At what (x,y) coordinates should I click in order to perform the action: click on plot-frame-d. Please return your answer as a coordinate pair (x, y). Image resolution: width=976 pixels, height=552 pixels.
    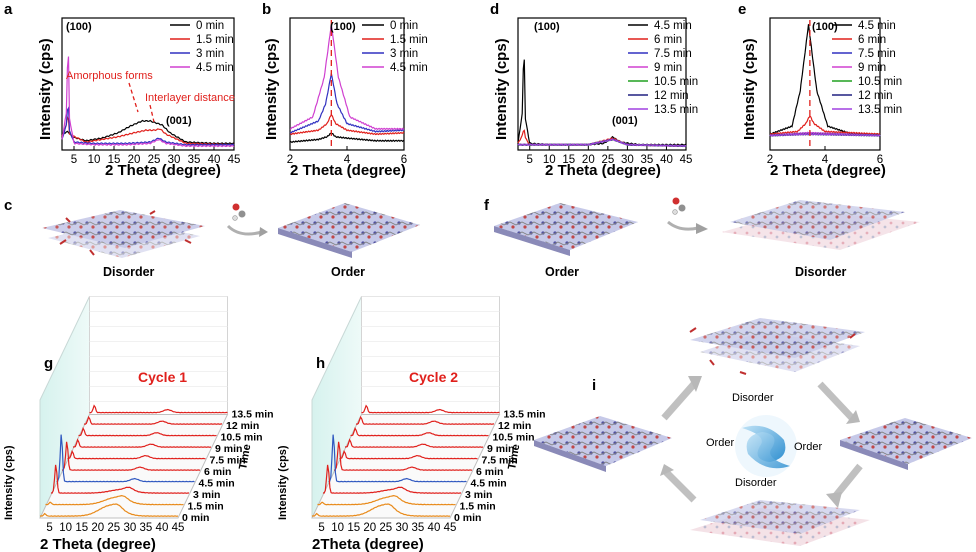
    Looking at the image, I should click on (602, 84).